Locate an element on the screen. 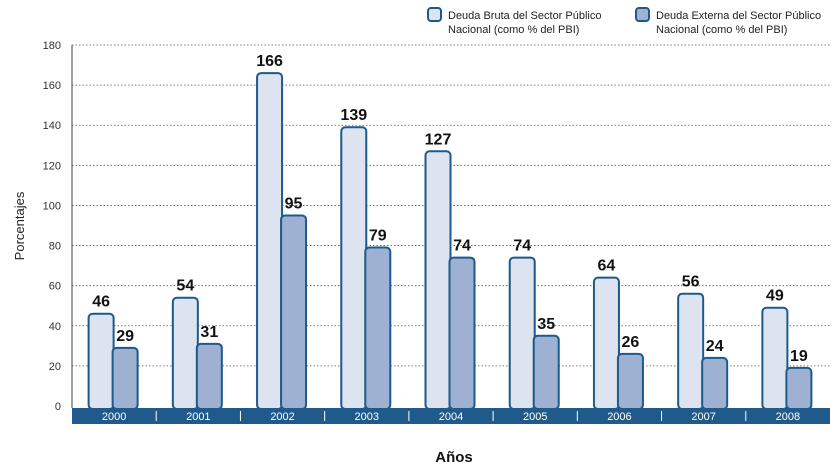 The image size is (836, 469). data-label: 26 is located at coordinates (631, 342).